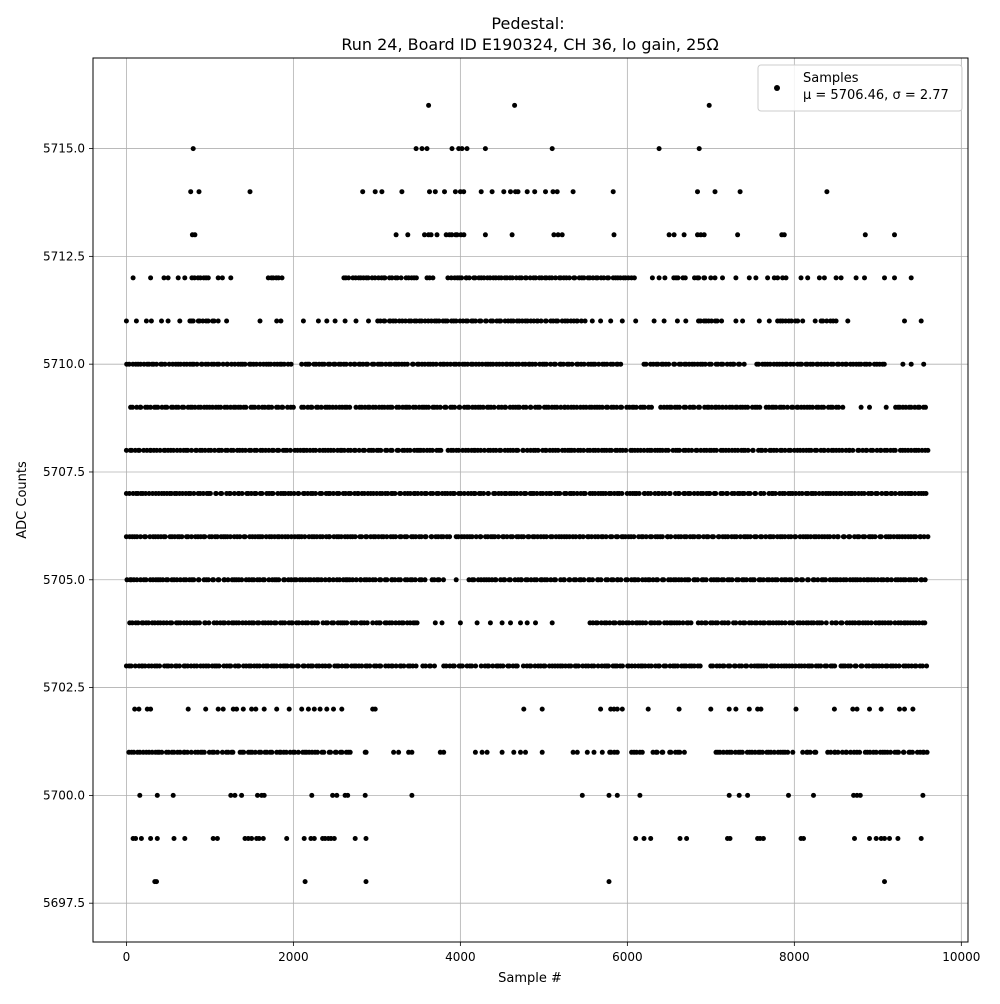  I want to click on legend-stats: μ = 5706.46, σ = 2.77, so click(876, 95).